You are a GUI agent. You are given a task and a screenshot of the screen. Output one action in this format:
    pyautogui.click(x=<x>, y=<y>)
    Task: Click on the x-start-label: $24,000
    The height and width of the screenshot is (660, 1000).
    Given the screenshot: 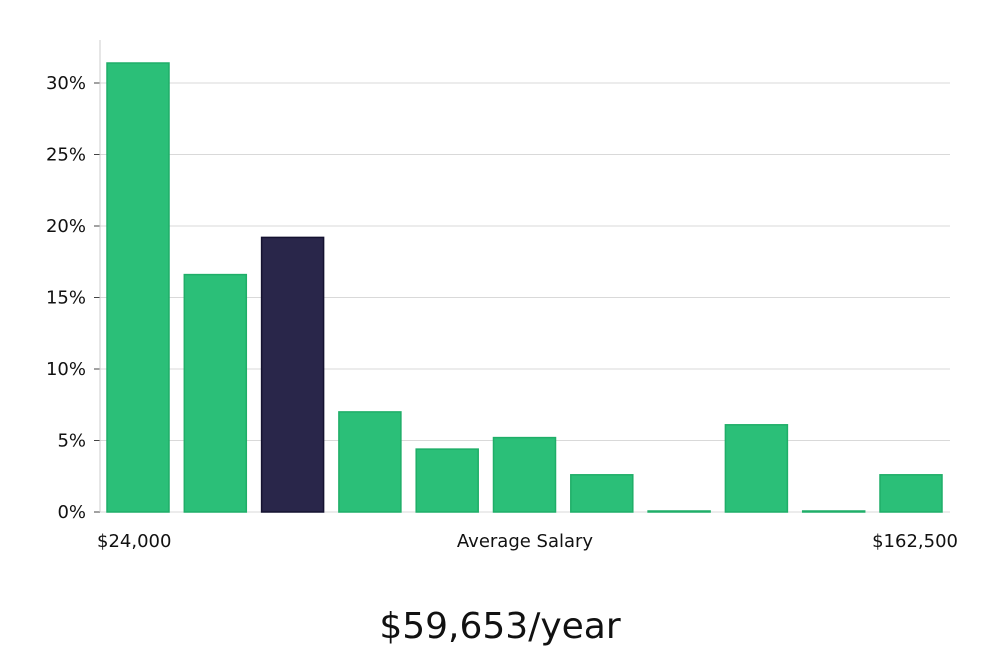 What is the action you would take?
    pyautogui.click(x=134, y=541)
    